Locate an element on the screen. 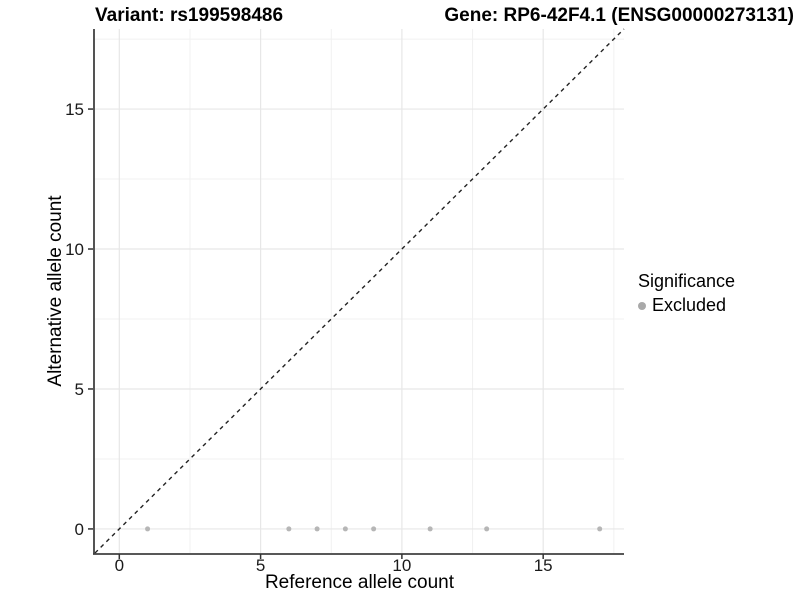 The image size is (800, 600). plot-title-gene: Gene: RP6-42F4.1 (ENSG00000273131) is located at coordinates (619, 15).